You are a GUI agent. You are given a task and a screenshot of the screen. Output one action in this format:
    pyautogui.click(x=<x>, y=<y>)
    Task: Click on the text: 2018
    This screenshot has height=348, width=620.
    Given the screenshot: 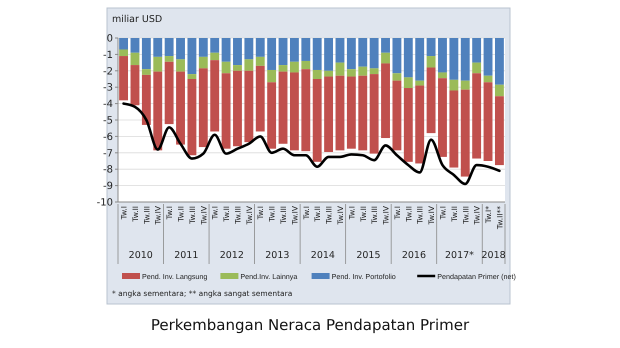 What is the action you would take?
    pyautogui.click(x=494, y=255)
    